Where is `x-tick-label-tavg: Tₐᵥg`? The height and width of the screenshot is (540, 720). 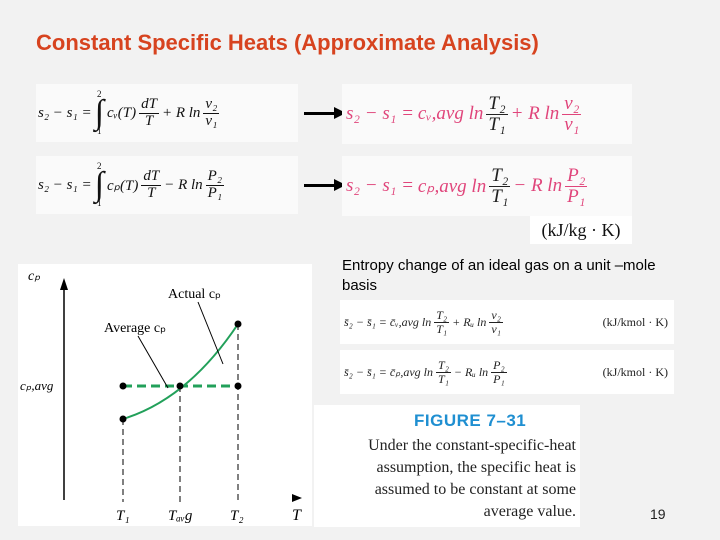 x-tick-label-tavg: Tₐᵥg is located at coordinates (180, 516).